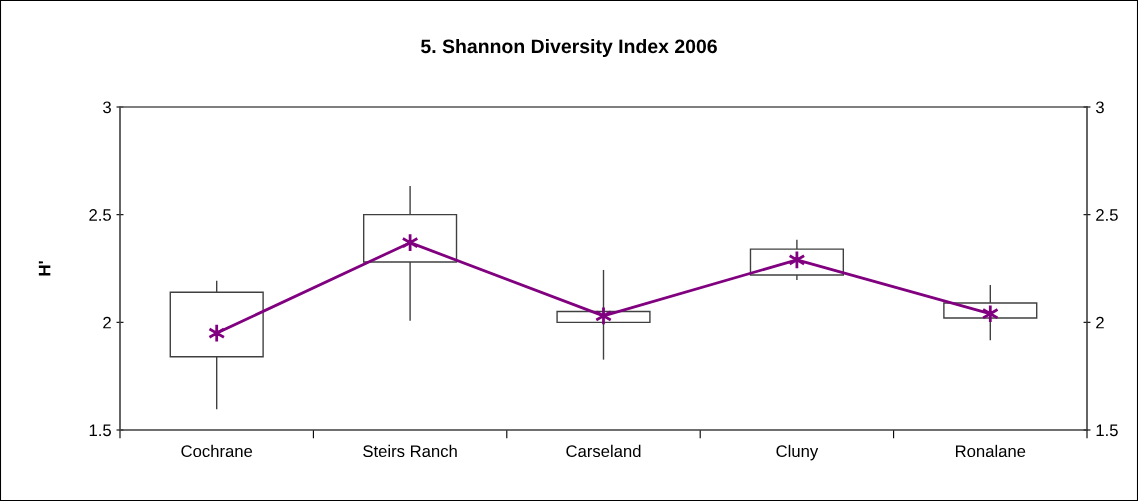 Image resolution: width=1138 pixels, height=501 pixels. What do you see at coordinates (410, 451) in the screenshot?
I see `x-tick-label: Steirs Ranch` at bounding box center [410, 451].